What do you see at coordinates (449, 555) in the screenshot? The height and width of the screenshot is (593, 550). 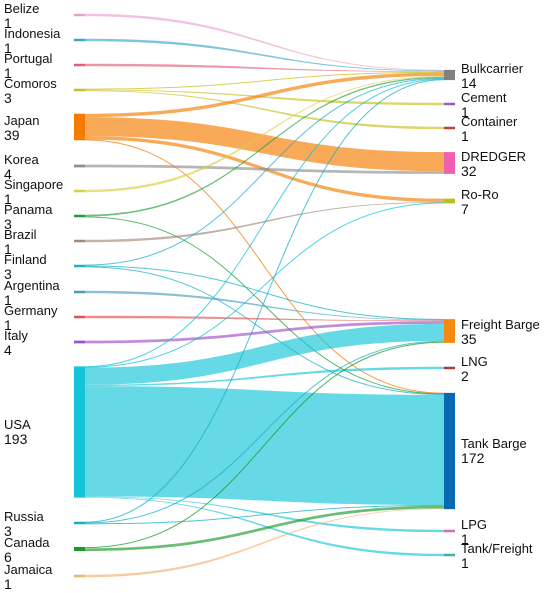 I see `target-node-tank-freight` at bounding box center [449, 555].